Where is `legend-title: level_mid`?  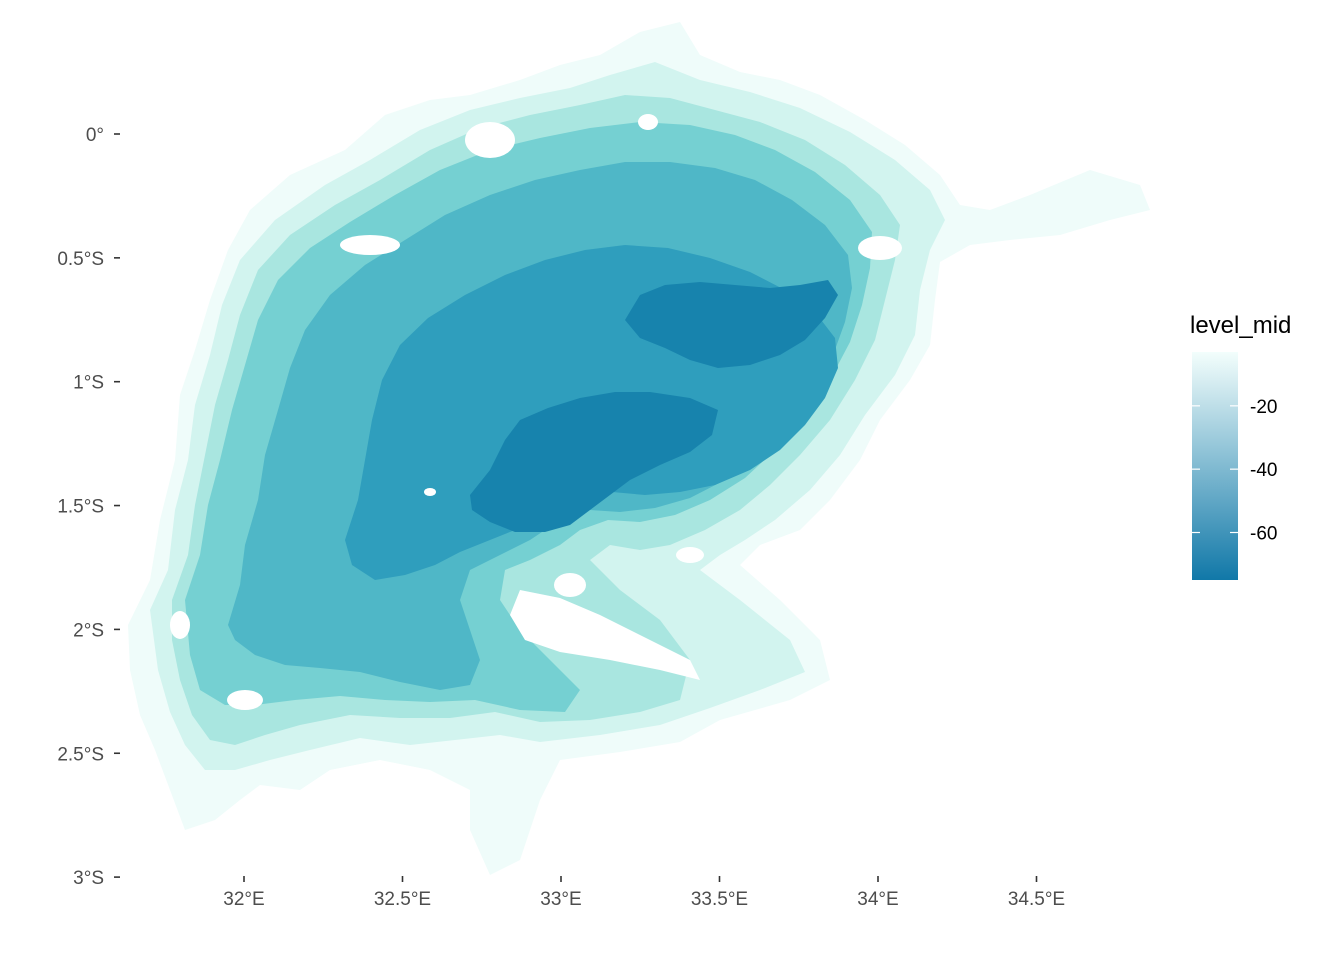 legend-title: level_mid is located at coordinates (1240, 325).